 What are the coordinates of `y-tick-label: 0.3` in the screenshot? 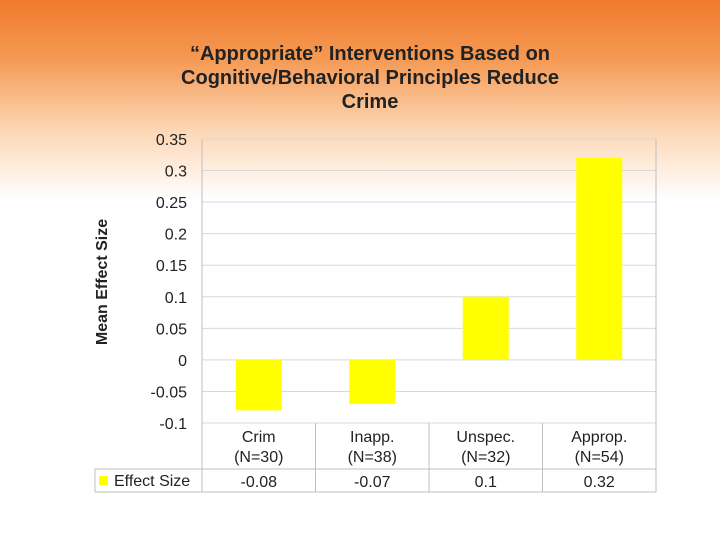 It's located at (176, 172).